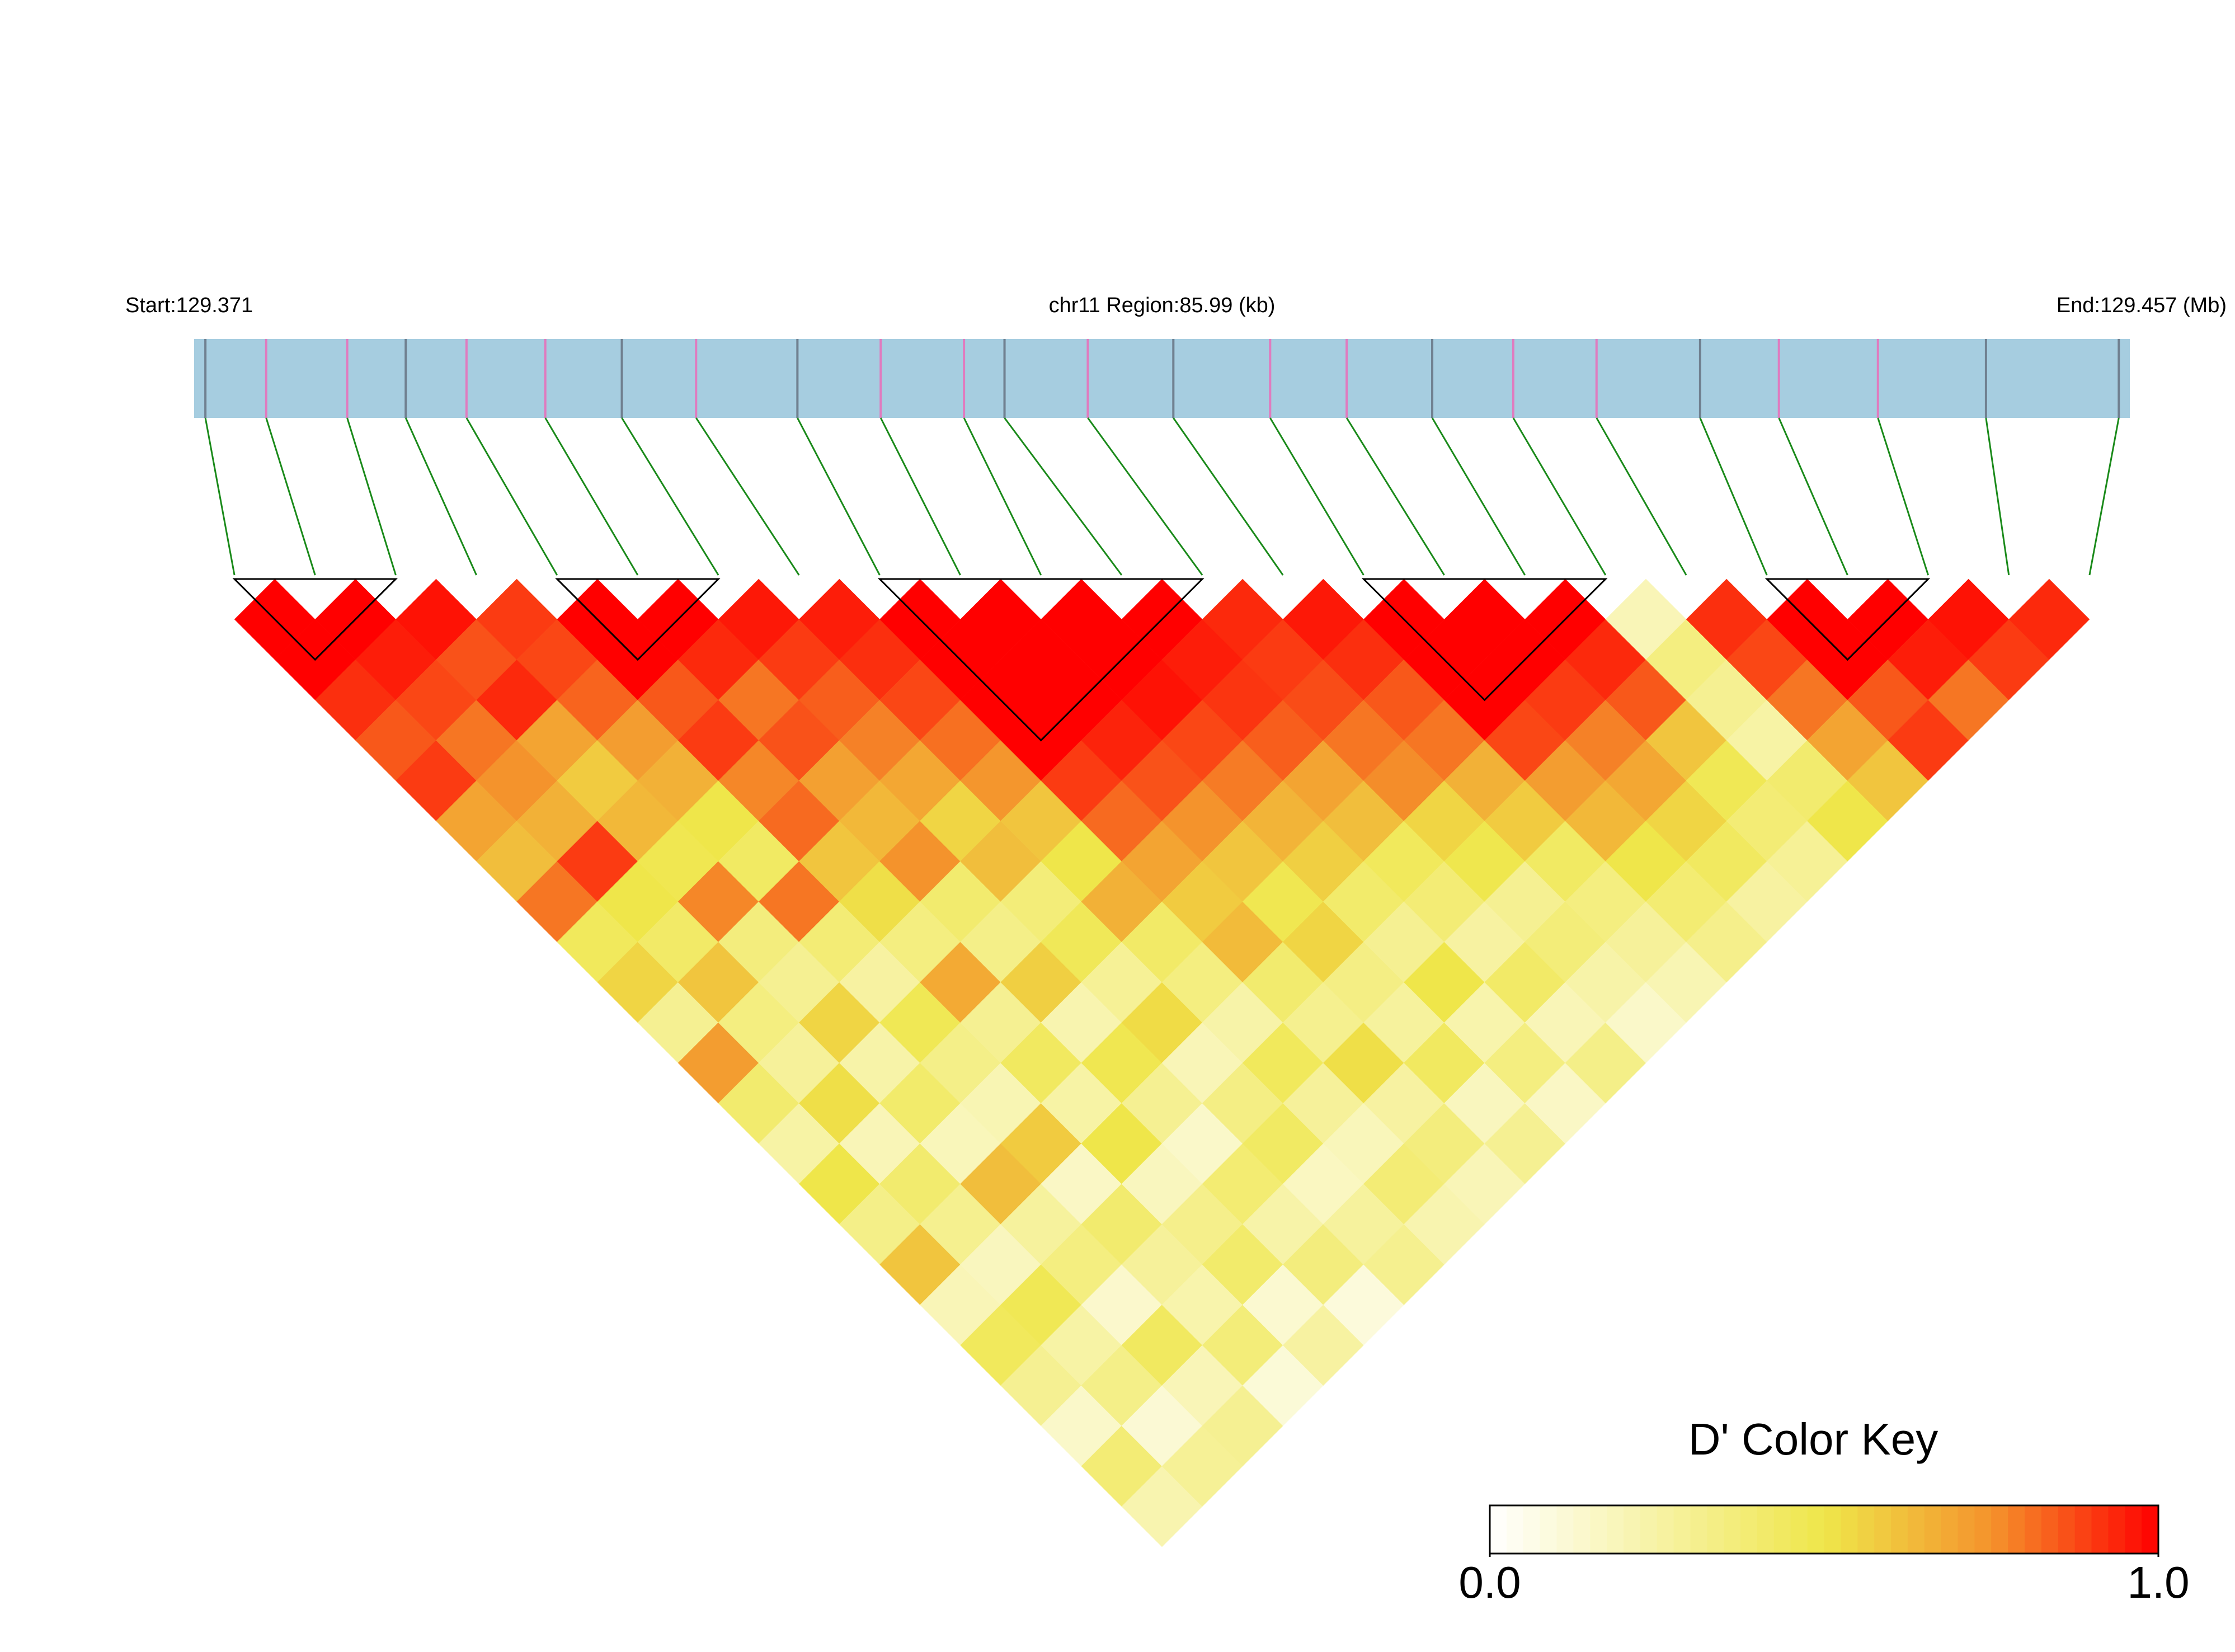  I want to click on snp-track, so click(1162, 379).